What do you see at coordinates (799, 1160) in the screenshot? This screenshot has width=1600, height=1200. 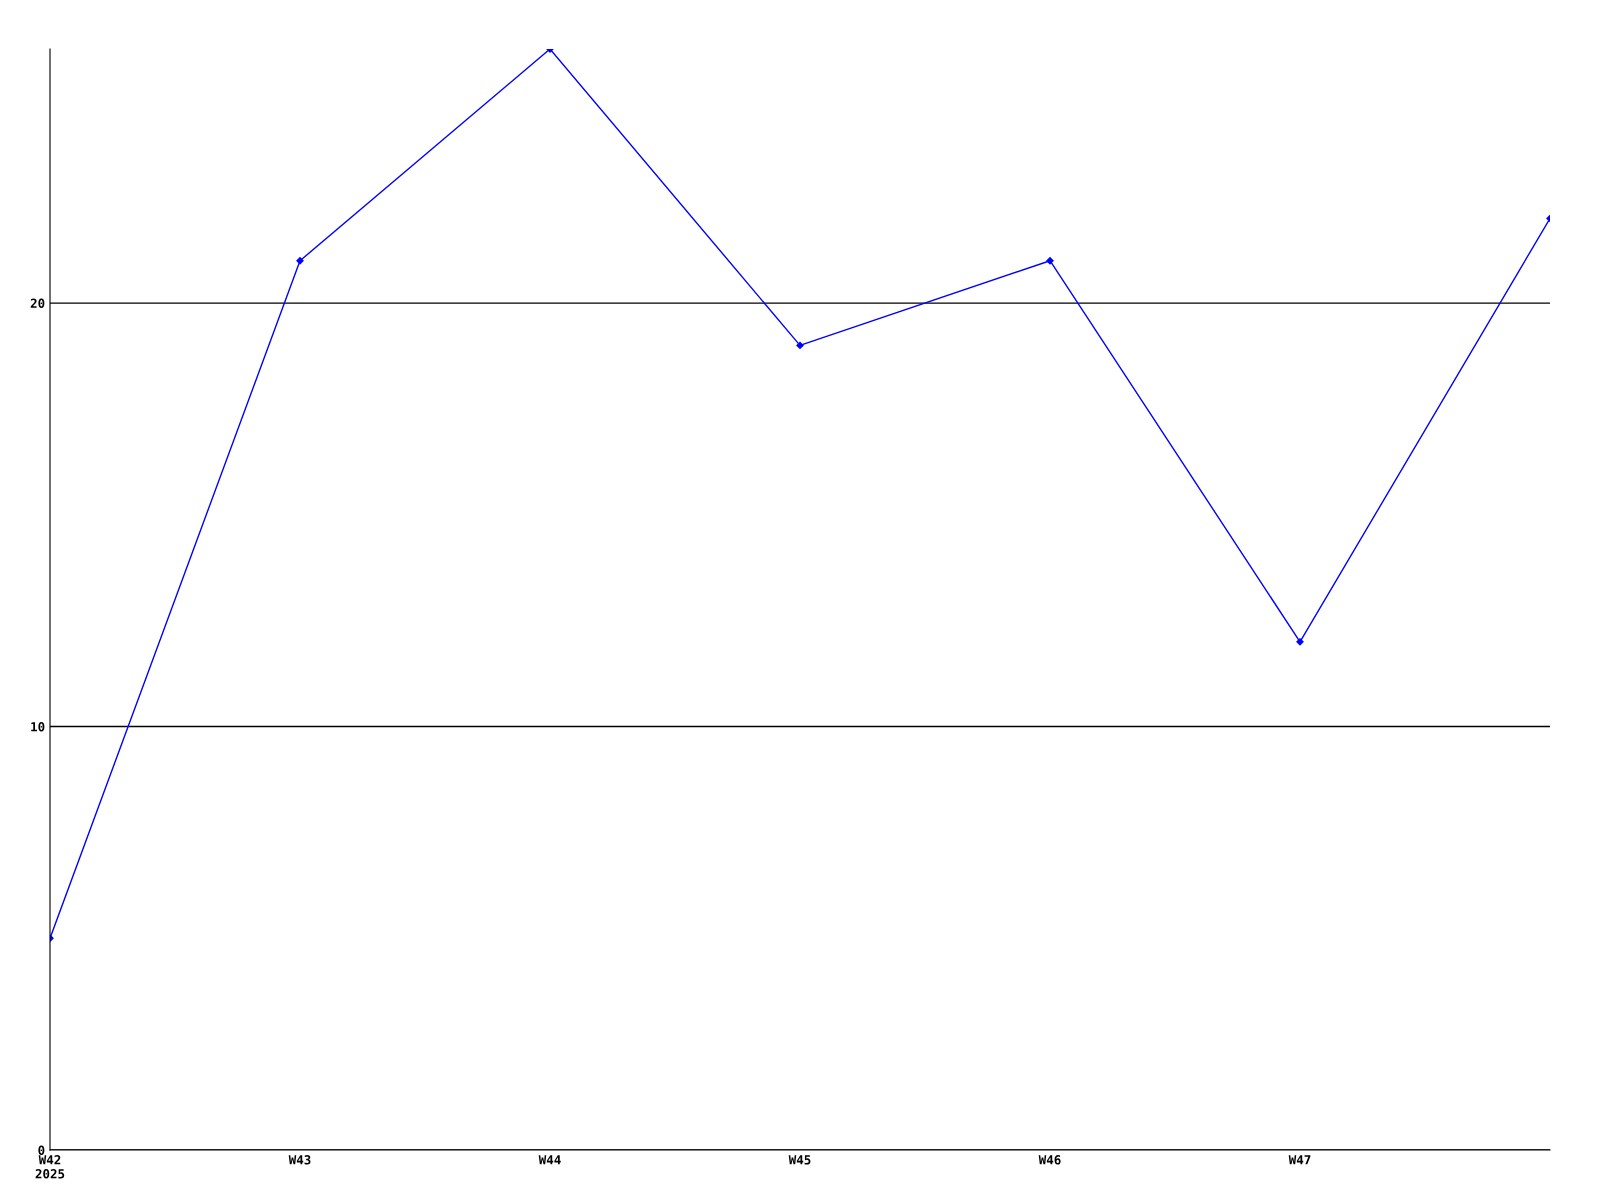 I see `x-tick-label: W45` at bounding box center [799, 1160].